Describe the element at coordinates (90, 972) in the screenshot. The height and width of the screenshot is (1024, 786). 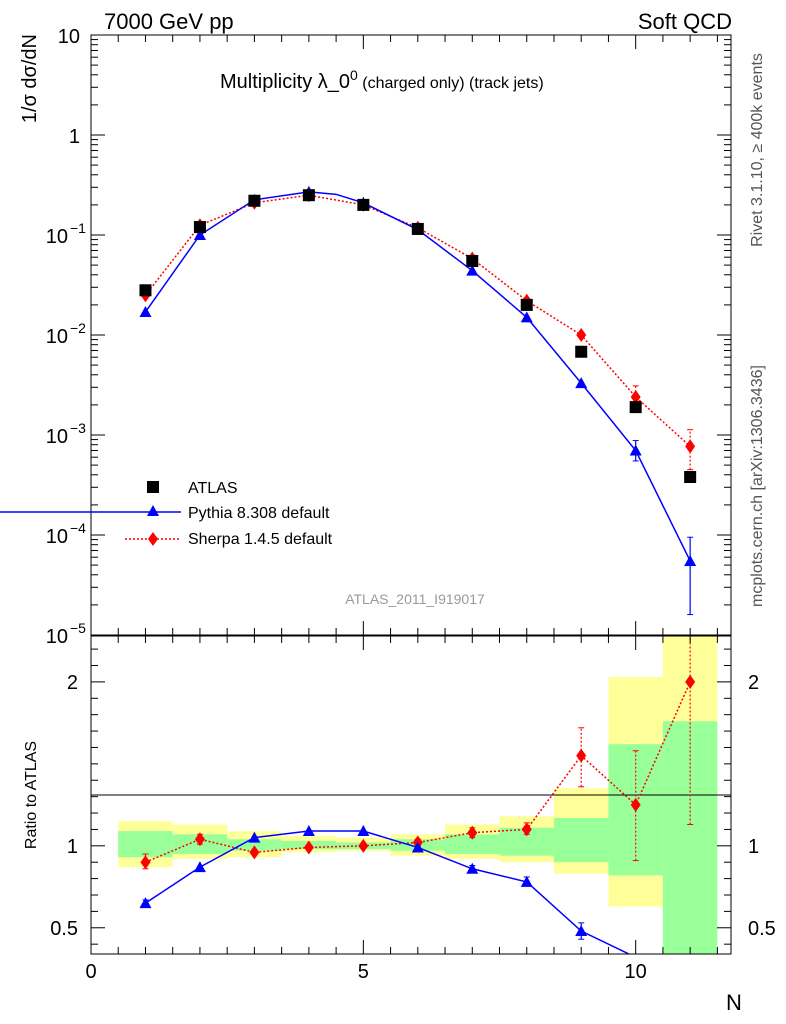
I see `x-tick-label: 0` at that location.